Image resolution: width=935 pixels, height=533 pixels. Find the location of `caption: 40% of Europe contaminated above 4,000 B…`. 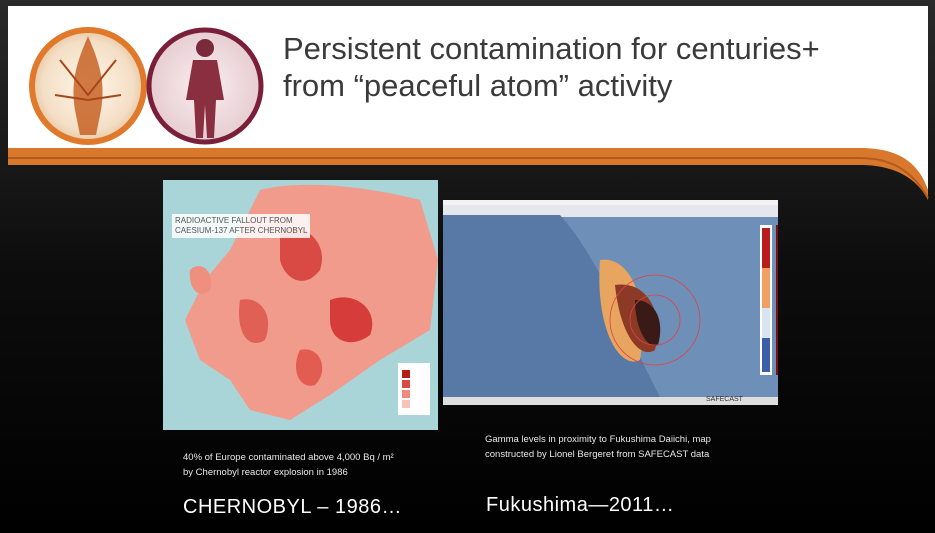

caption: 40% of Europe contaminated above 4,000 B… is located at coordinates (288, 465).